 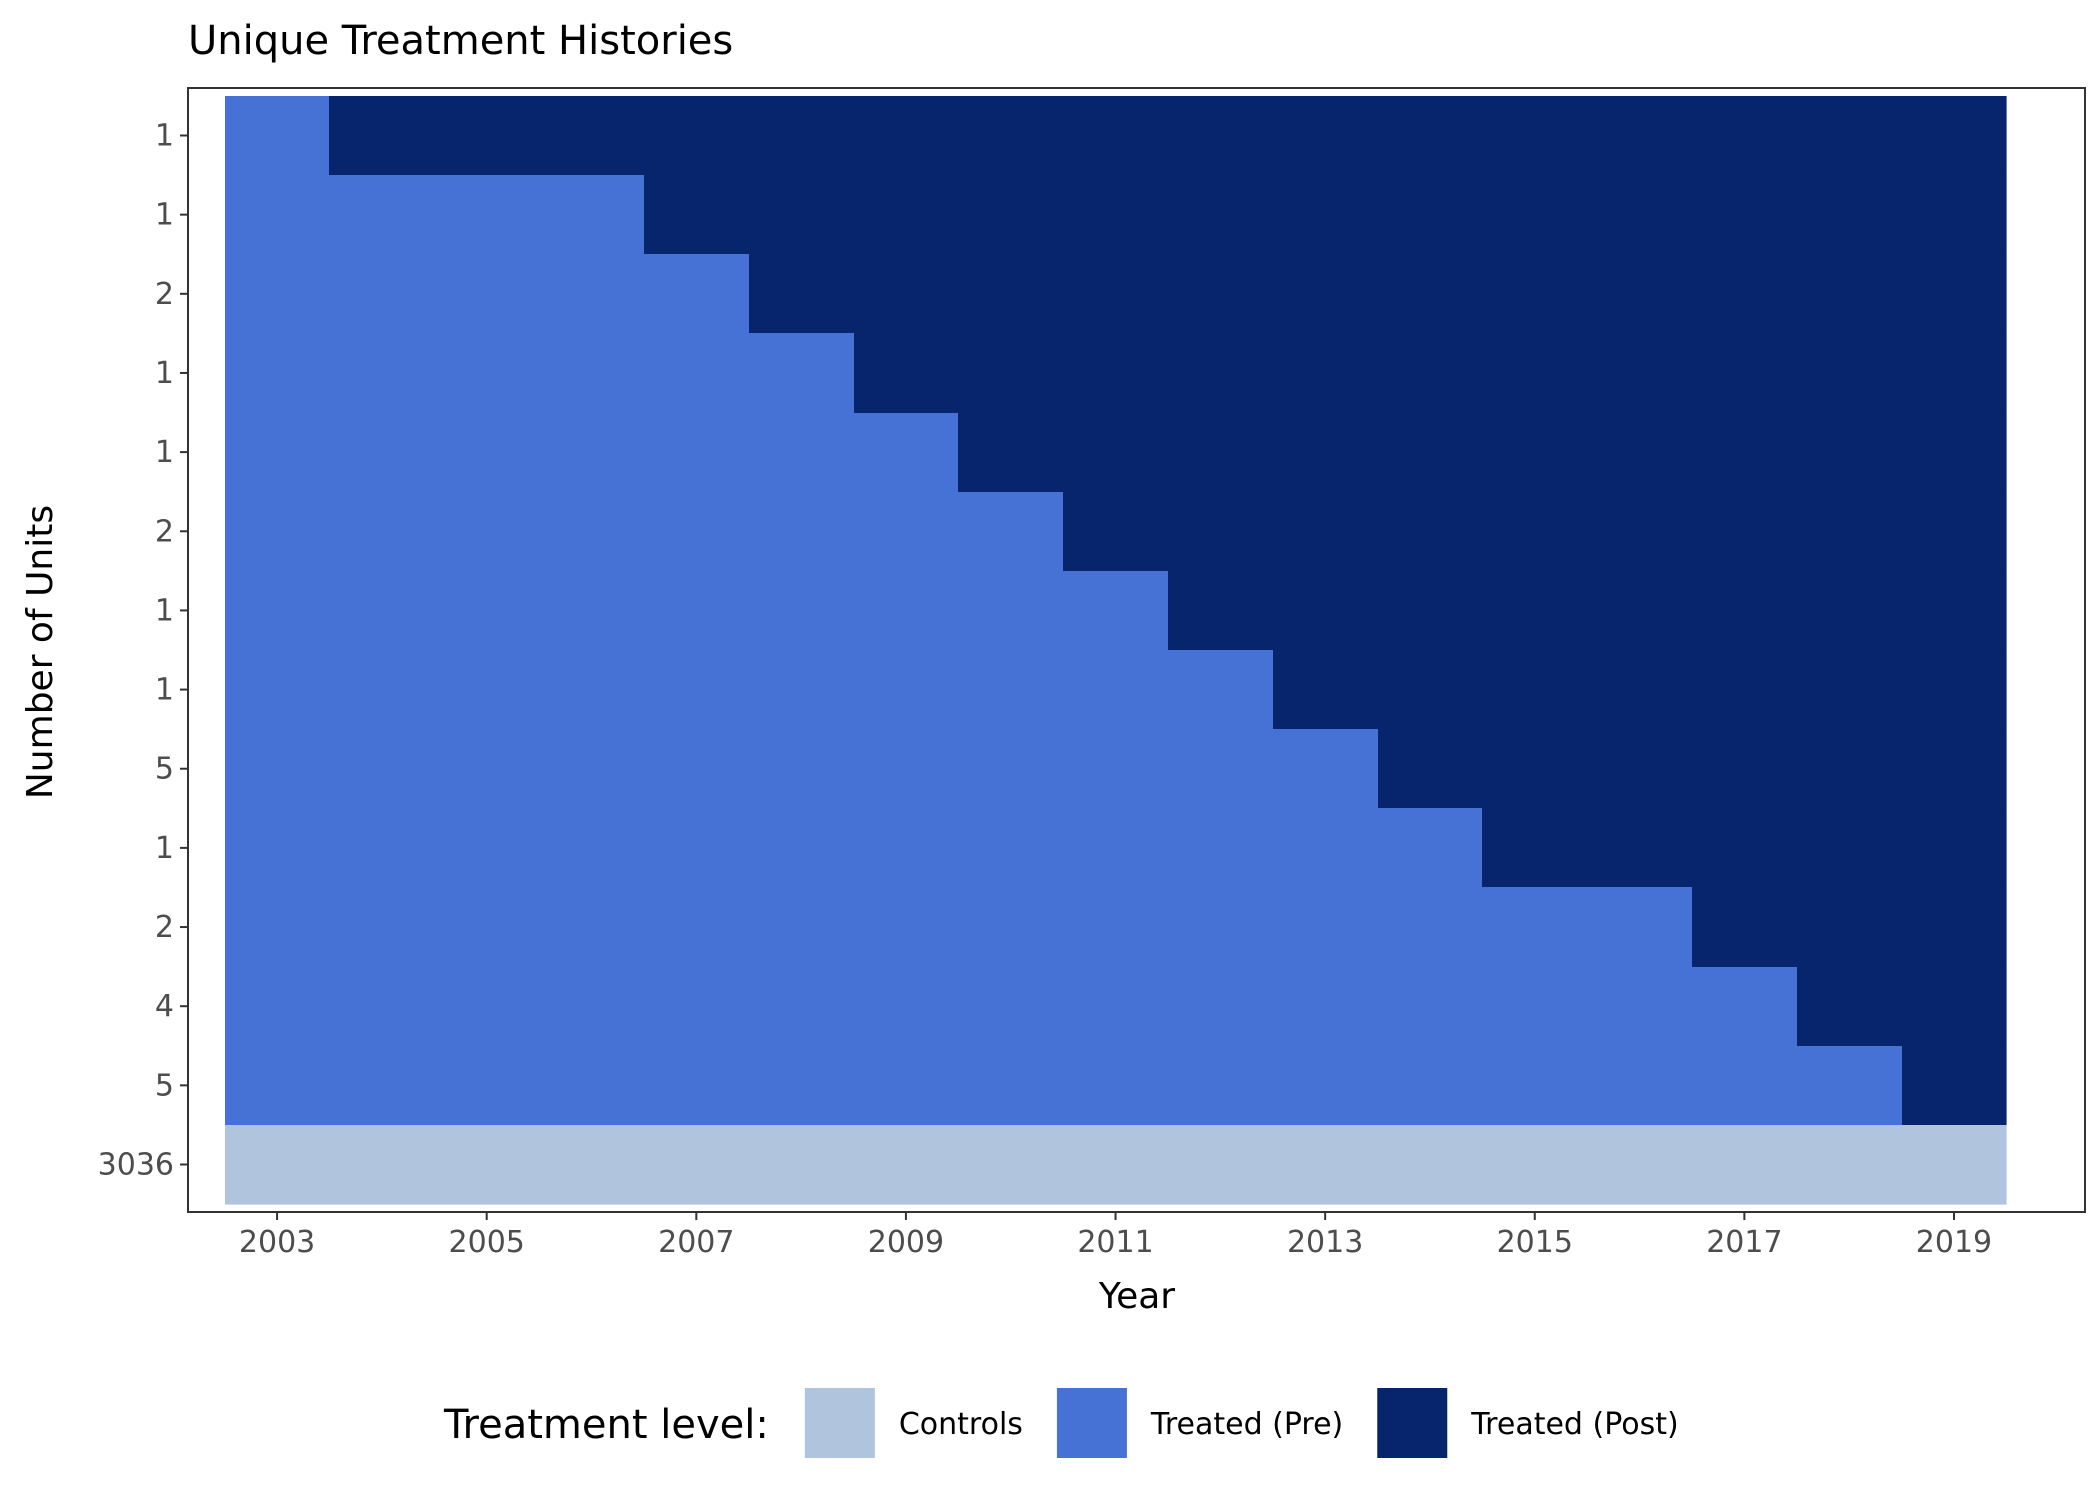 What do you see at coordinates (136, 1165) in the screenshot?
I see `y-tick-label: 3036` at bounding box center [136, 1165].